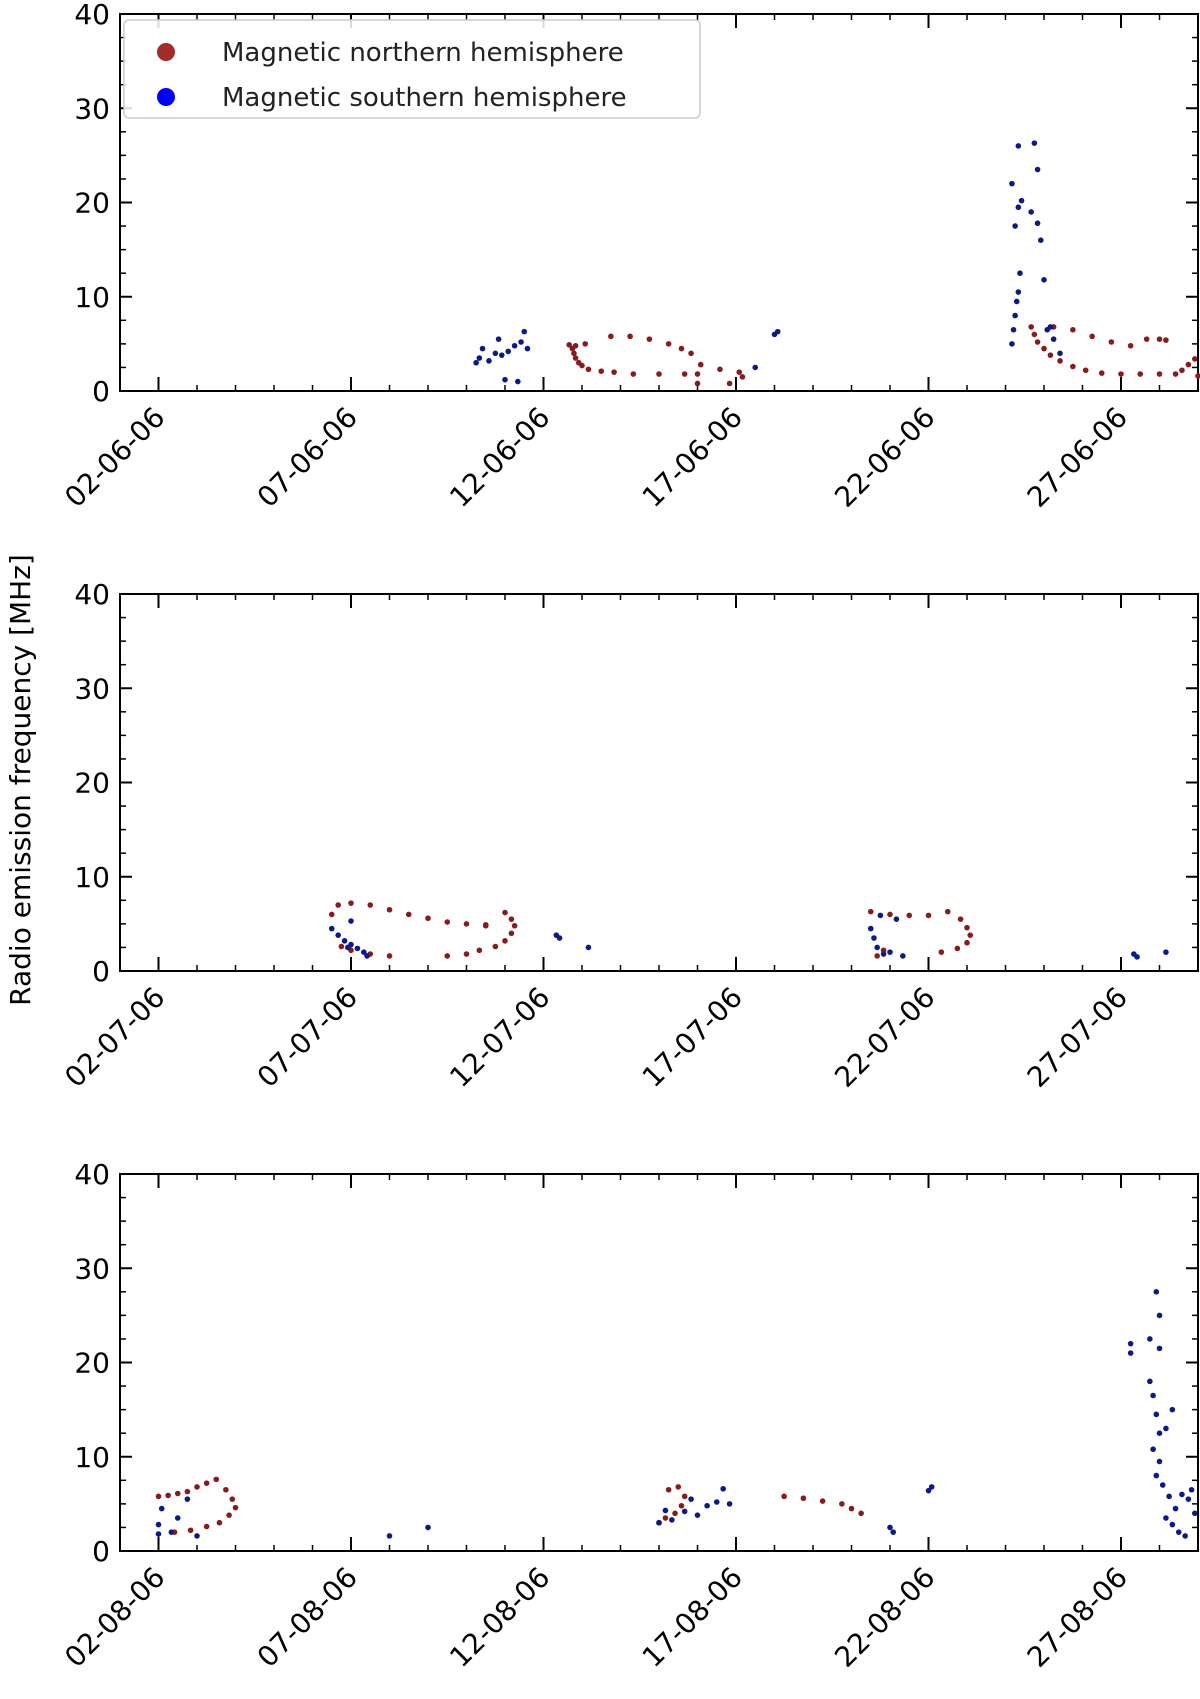 The height and width of the screenshot is (1699, 1200). I want to click on x-tick-label: 17-07-06, so click(692, 1037).